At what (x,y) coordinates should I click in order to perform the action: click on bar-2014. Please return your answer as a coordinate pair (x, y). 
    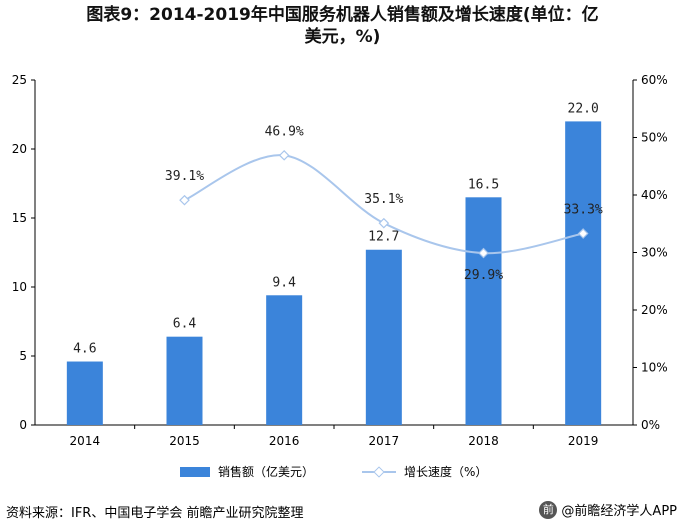
    Looking at the image, I should click on (84, 393).